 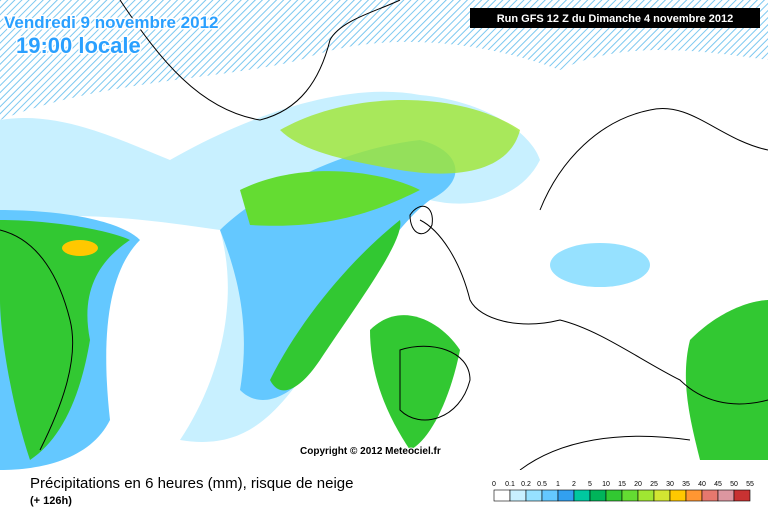 I want to click on legend-label: 20, so click(x=638, y=484).